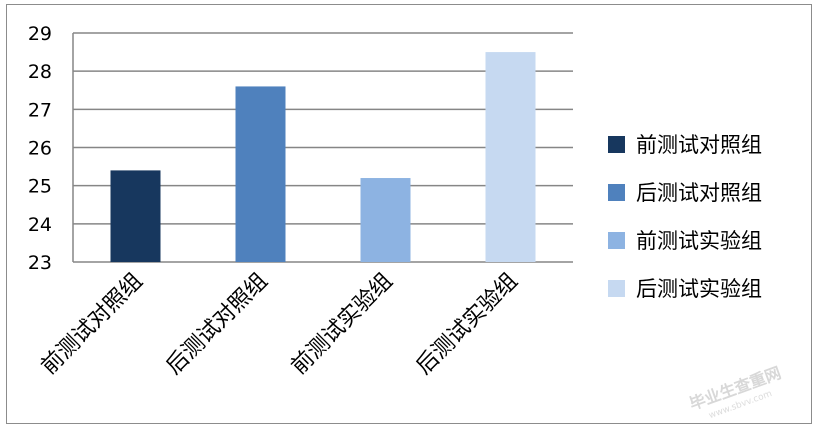 This screenshot has height=430, width=822. I want to click on legend-label: 前测试实验组, so click(699, 241).